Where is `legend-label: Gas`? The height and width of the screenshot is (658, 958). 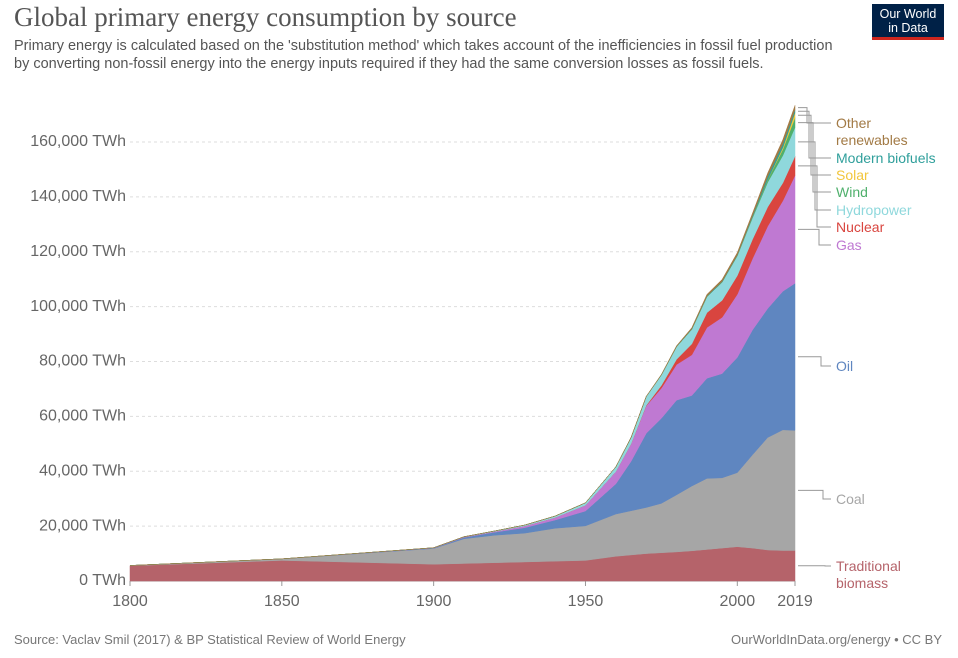
legend-label: Gas is located at coordinates (849, 245).